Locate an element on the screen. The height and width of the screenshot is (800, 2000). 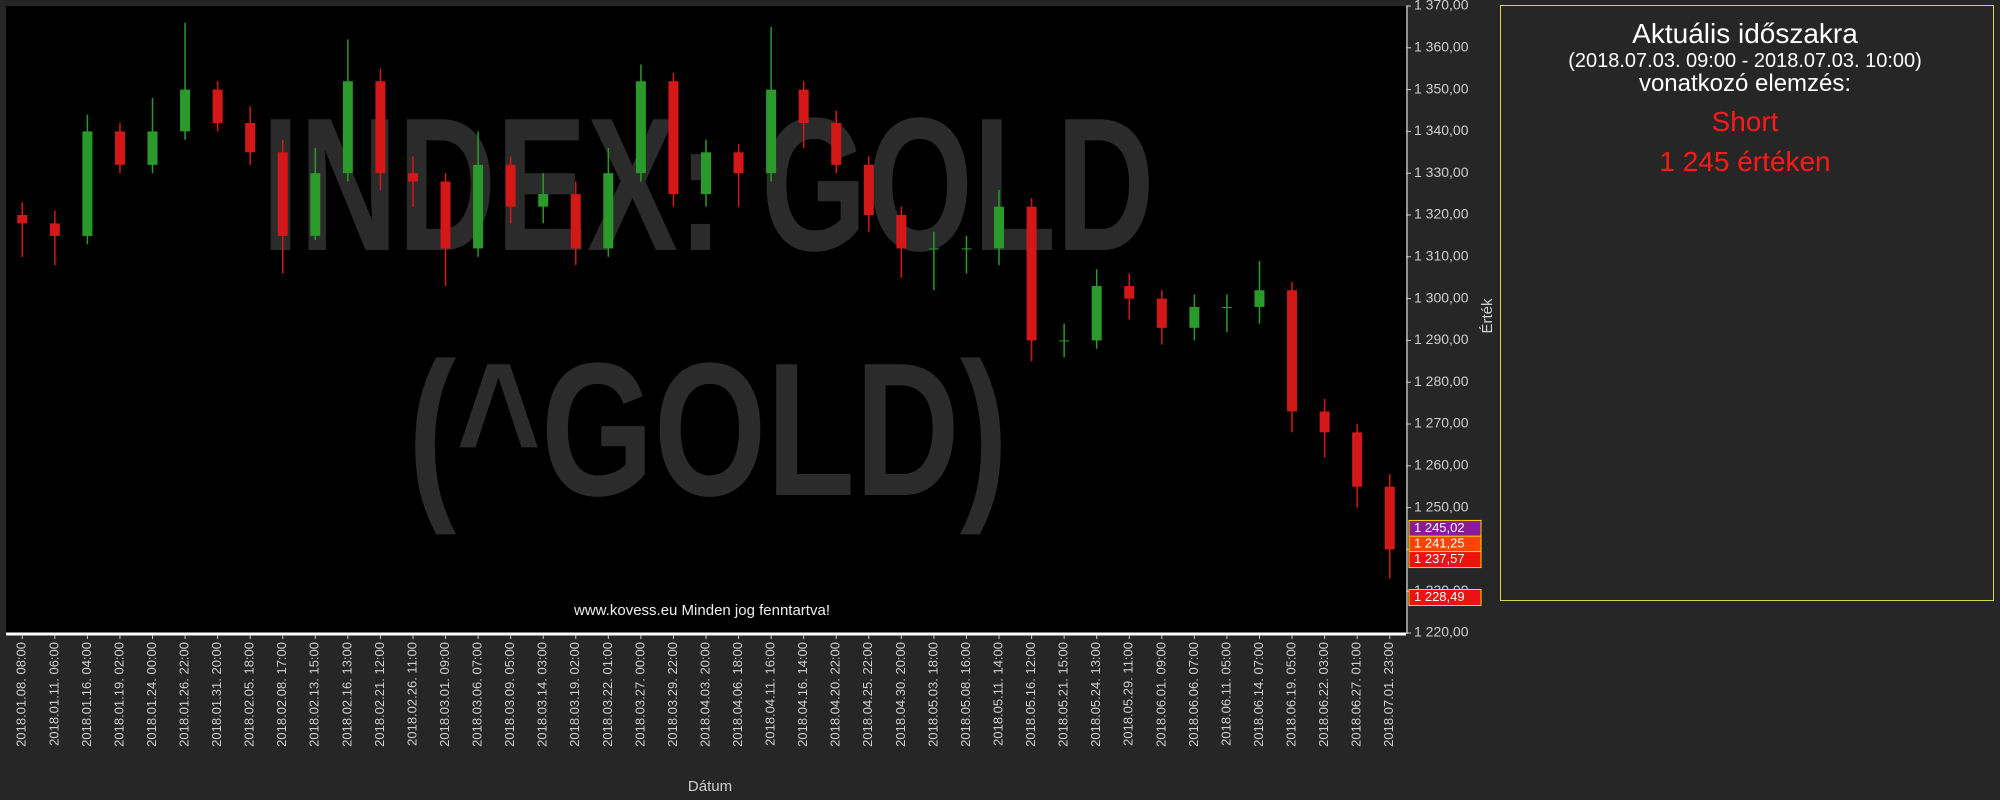
x-tick-label: 2018.02.08. 17:00 is located at coordinates (281, 694).